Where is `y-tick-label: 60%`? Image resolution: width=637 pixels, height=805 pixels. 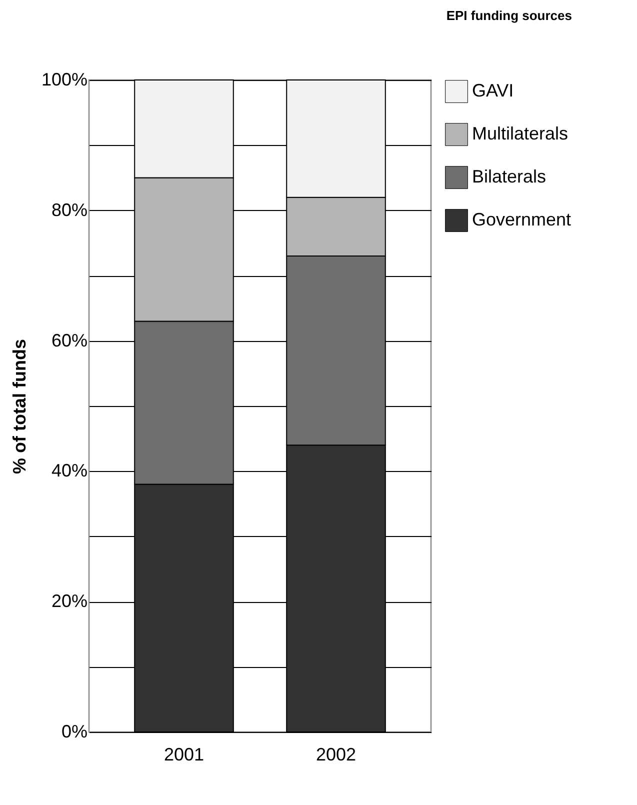
y-tick-label: 60% is located at coordinates (69, 340).